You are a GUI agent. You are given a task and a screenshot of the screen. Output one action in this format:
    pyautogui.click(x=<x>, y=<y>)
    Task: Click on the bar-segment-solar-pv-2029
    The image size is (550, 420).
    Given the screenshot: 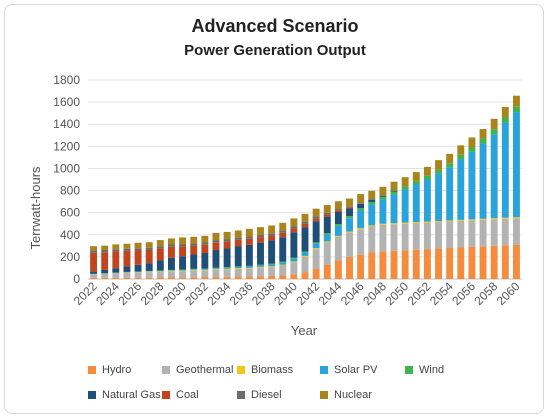 What is the action you would take?
    pyautogui.click(x=171, y=270)
    